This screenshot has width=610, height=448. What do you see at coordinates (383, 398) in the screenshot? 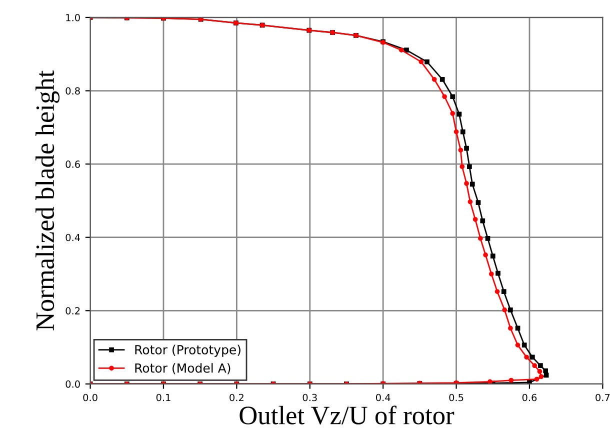
I see `x-tick-label: 0.4` at bounding box center [383, 398].